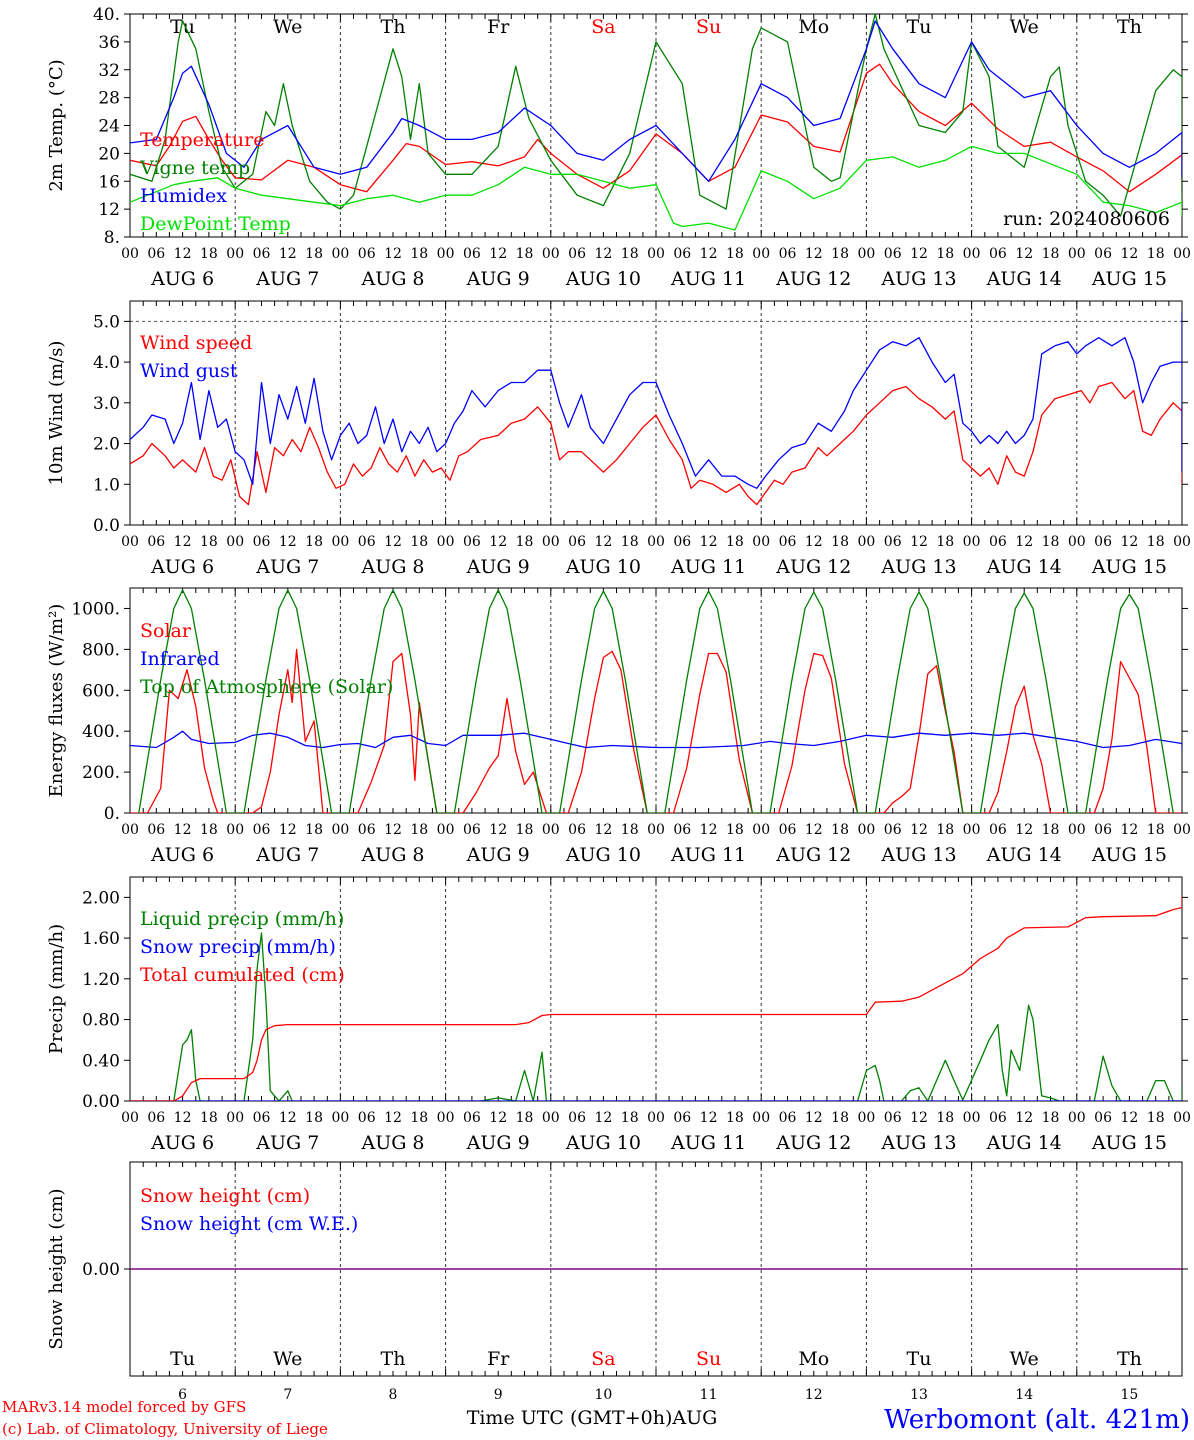 Image resolution: width=1194 pixels, height=1440 pixels. What do you see at coordinates (238, 947) in the screenshot?
I see `legend-entry: Snow precip (mm/h)` at bounding box center [238, 947].